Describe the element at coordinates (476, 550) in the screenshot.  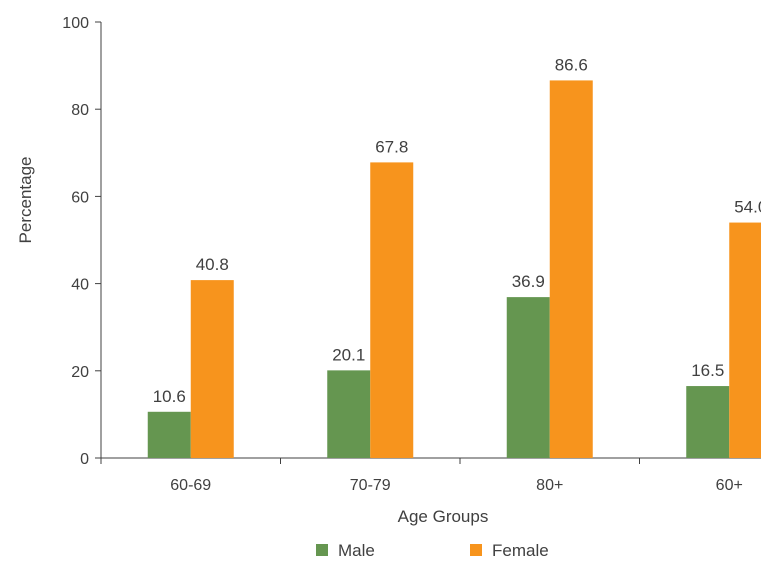
I see `legend-swatch-female` at that location.